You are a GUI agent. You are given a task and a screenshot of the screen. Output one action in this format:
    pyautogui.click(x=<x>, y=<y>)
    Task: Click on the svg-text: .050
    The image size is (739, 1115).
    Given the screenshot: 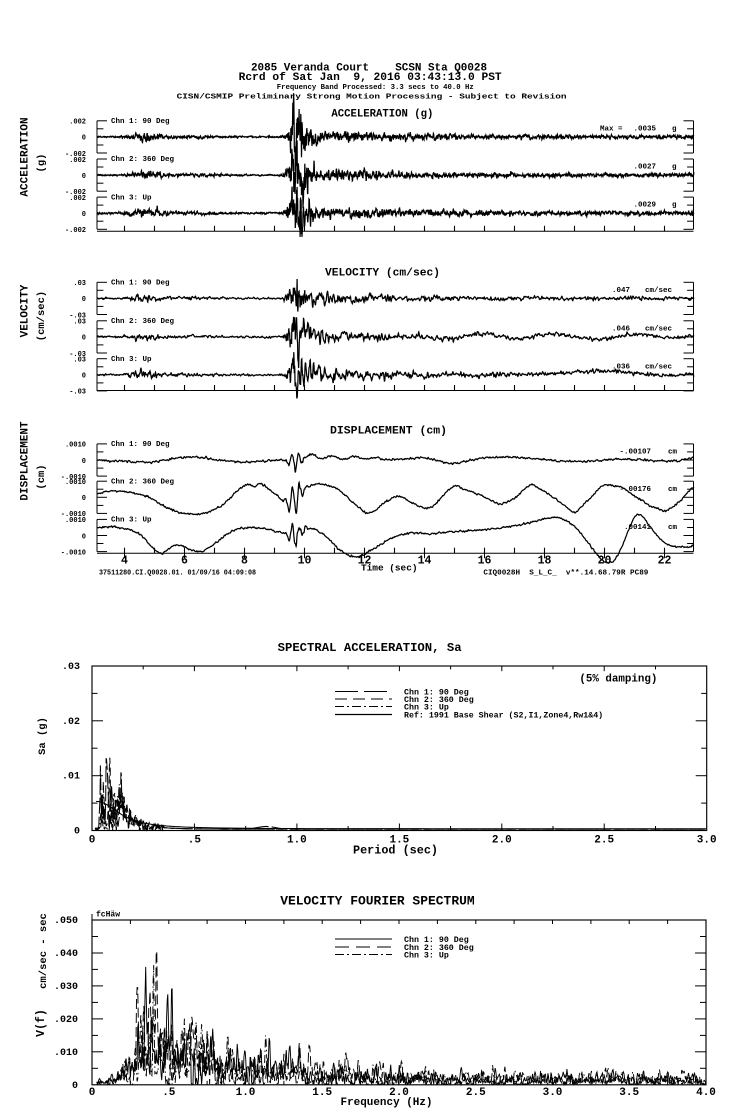 What is the action you would take?
    pyautogui.click(x=66, y=921)
    